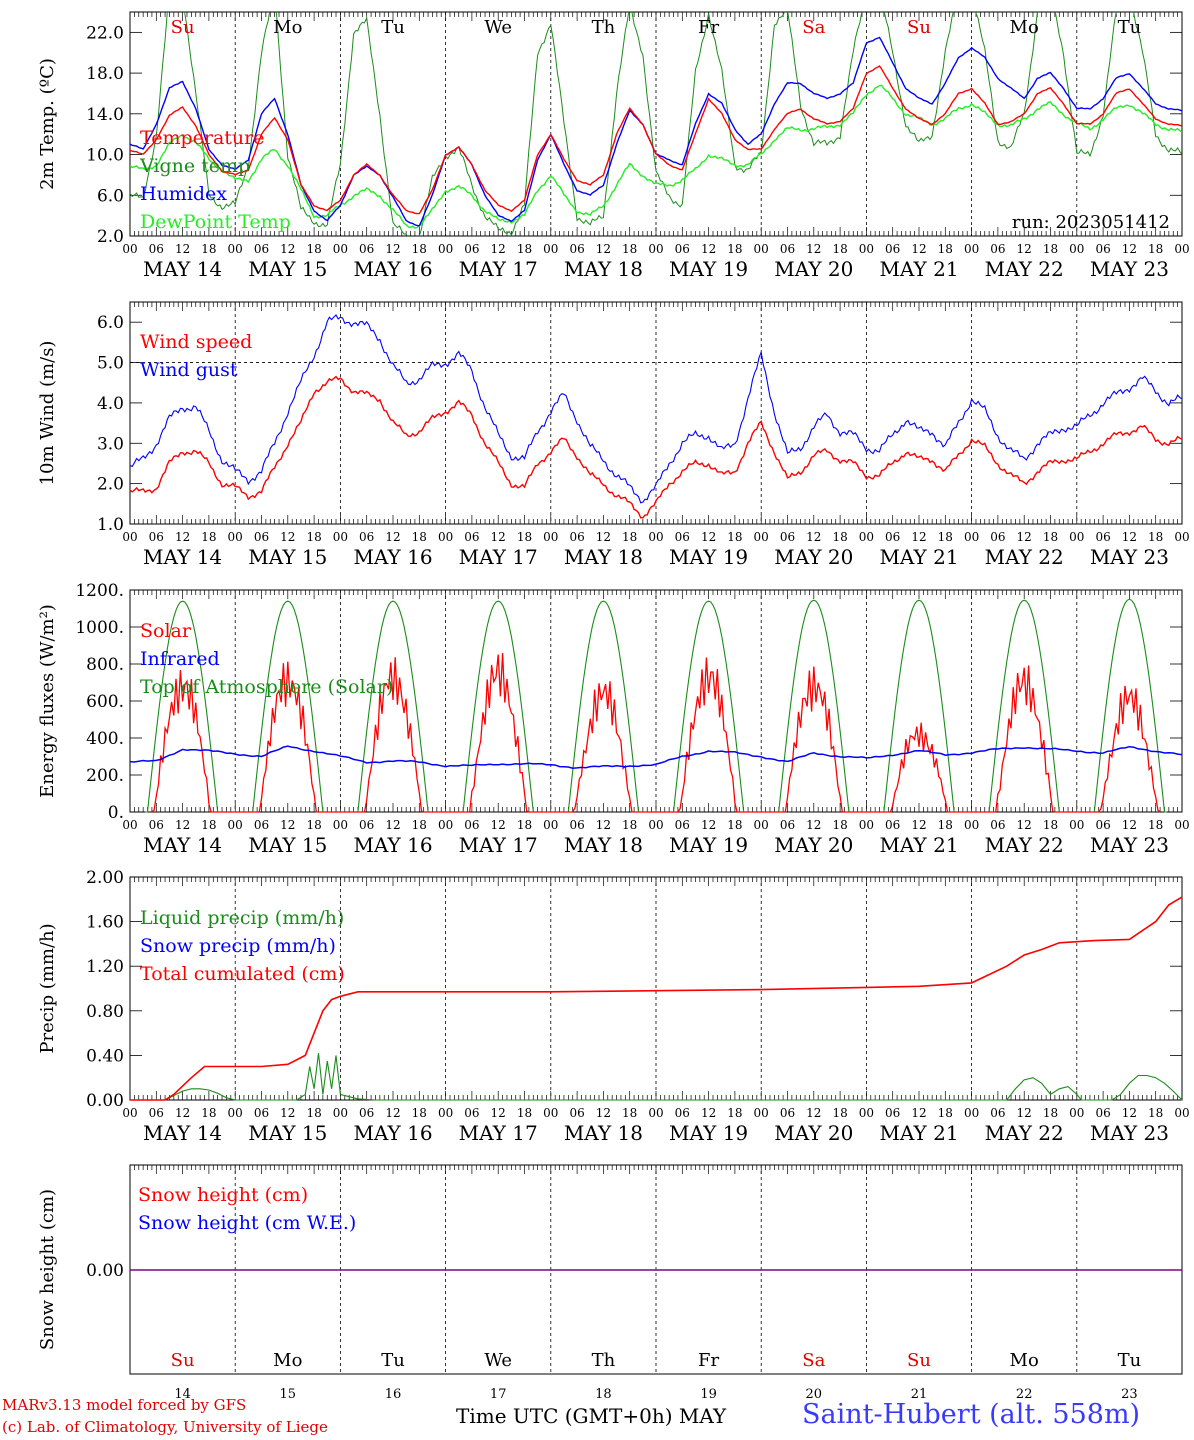 The image size is (1194, 1440). Describe the element at coordinates (238, 946) in the screenshot. I see `legend-entry: Snow precip (mm/h)` at that location.